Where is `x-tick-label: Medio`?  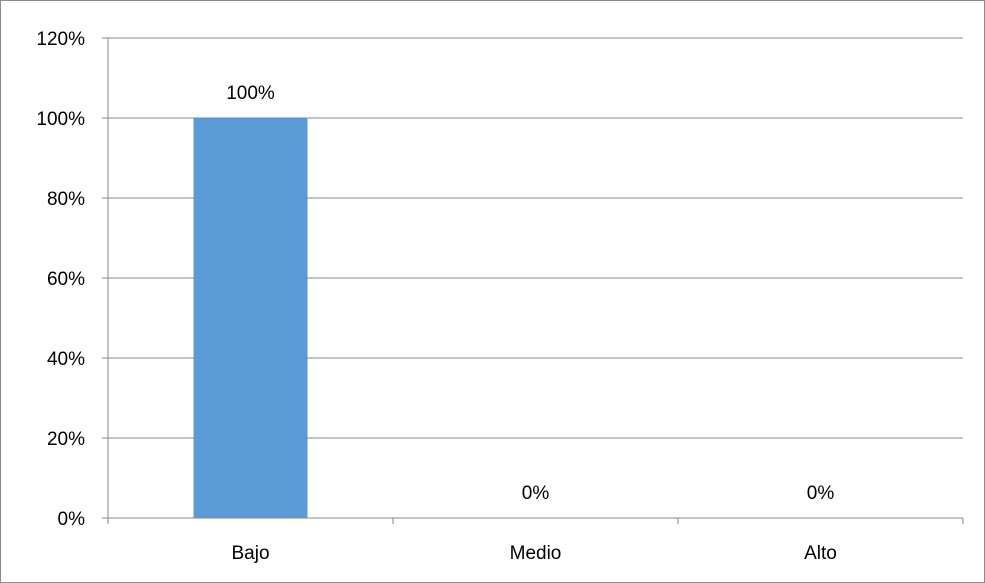 x-tick-label: Medio is located at coordinates (536, 553).